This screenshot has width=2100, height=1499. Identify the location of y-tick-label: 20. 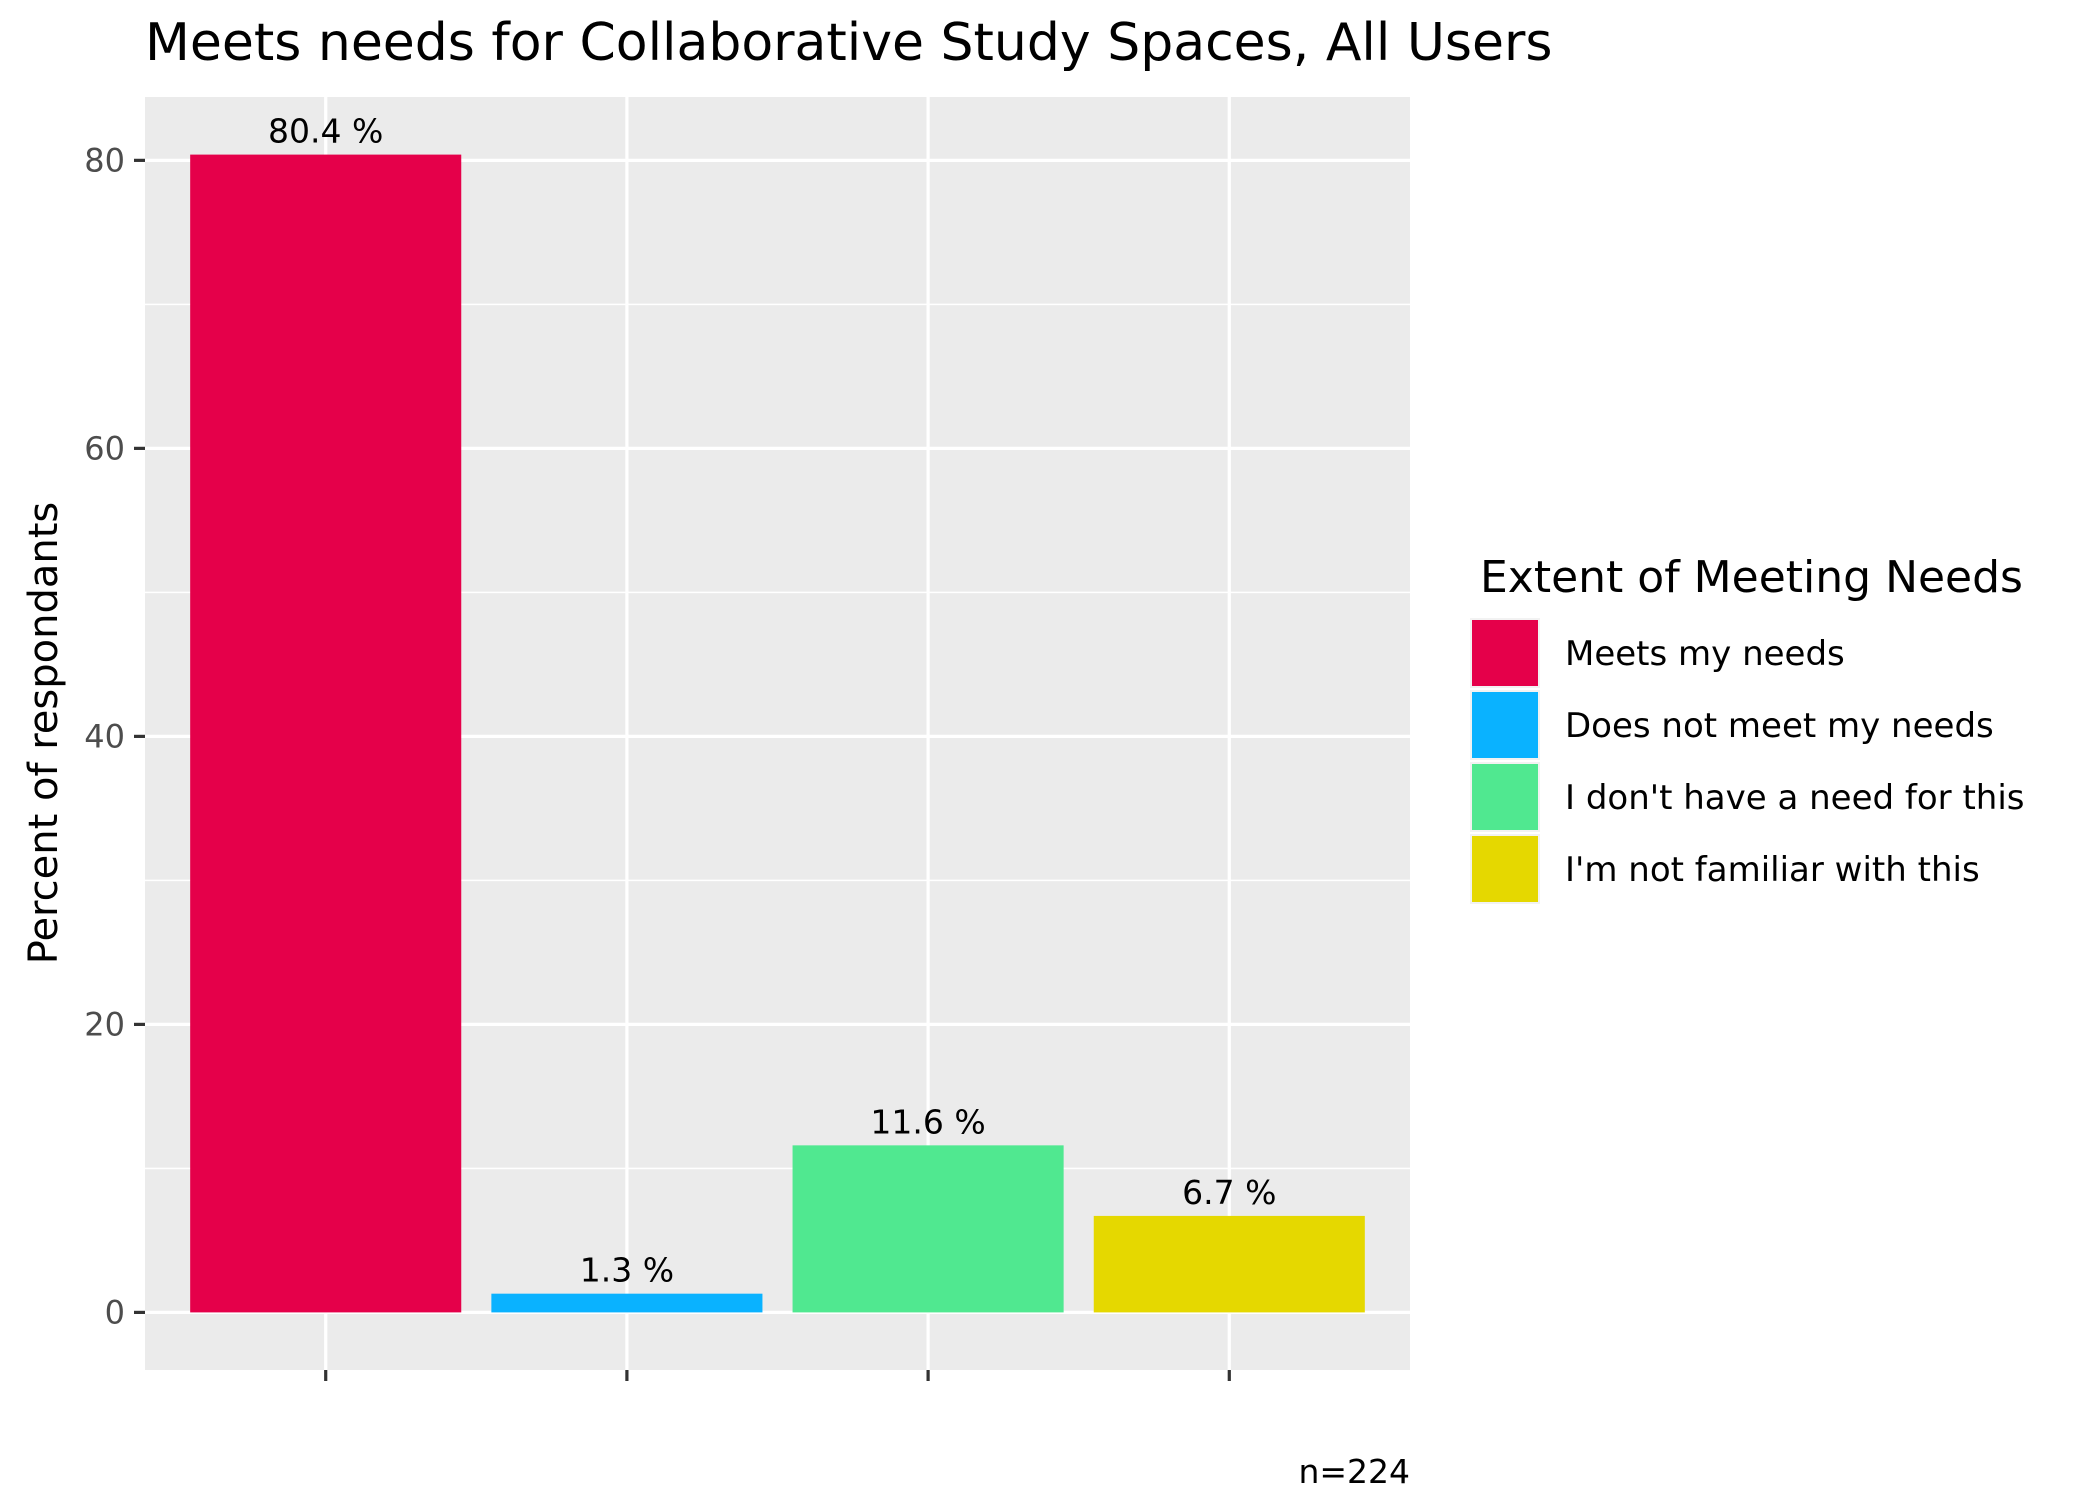
(104, 1024).